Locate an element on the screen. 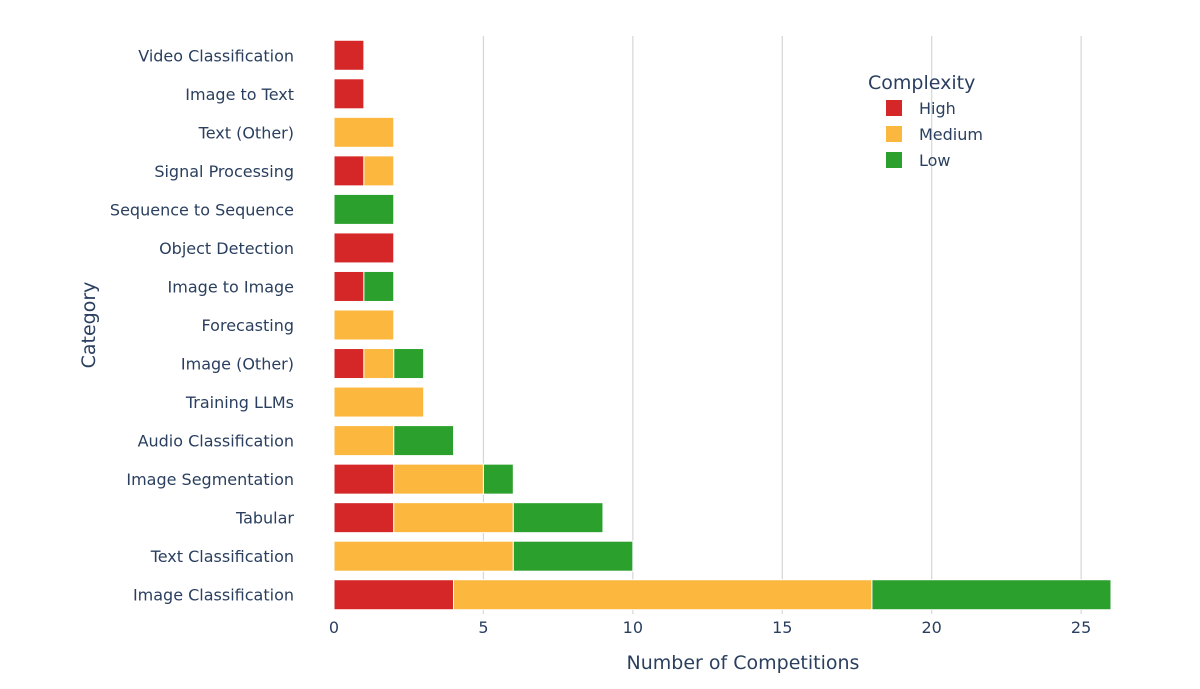 The width and height of the screenshot is (1200, 689). bar-low-tabular is located at coordinates (558, 518).